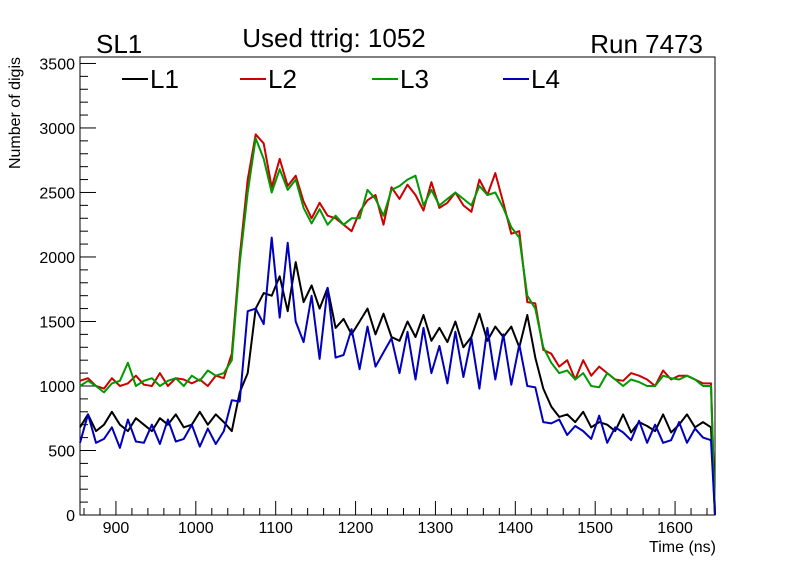  Describe the element at coordinates (57, 193) in the screenshot. I see `y-tick-label: 2500` at that location.